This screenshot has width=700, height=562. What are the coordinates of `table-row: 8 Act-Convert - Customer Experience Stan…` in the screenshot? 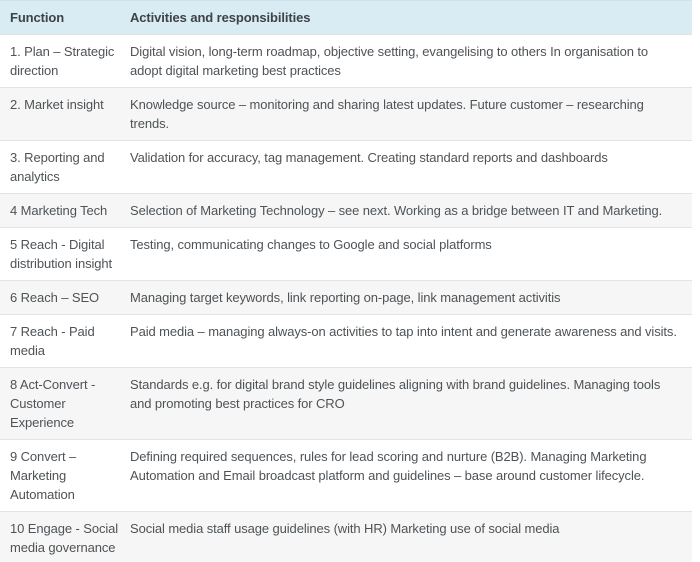 It's located at (346, 403).